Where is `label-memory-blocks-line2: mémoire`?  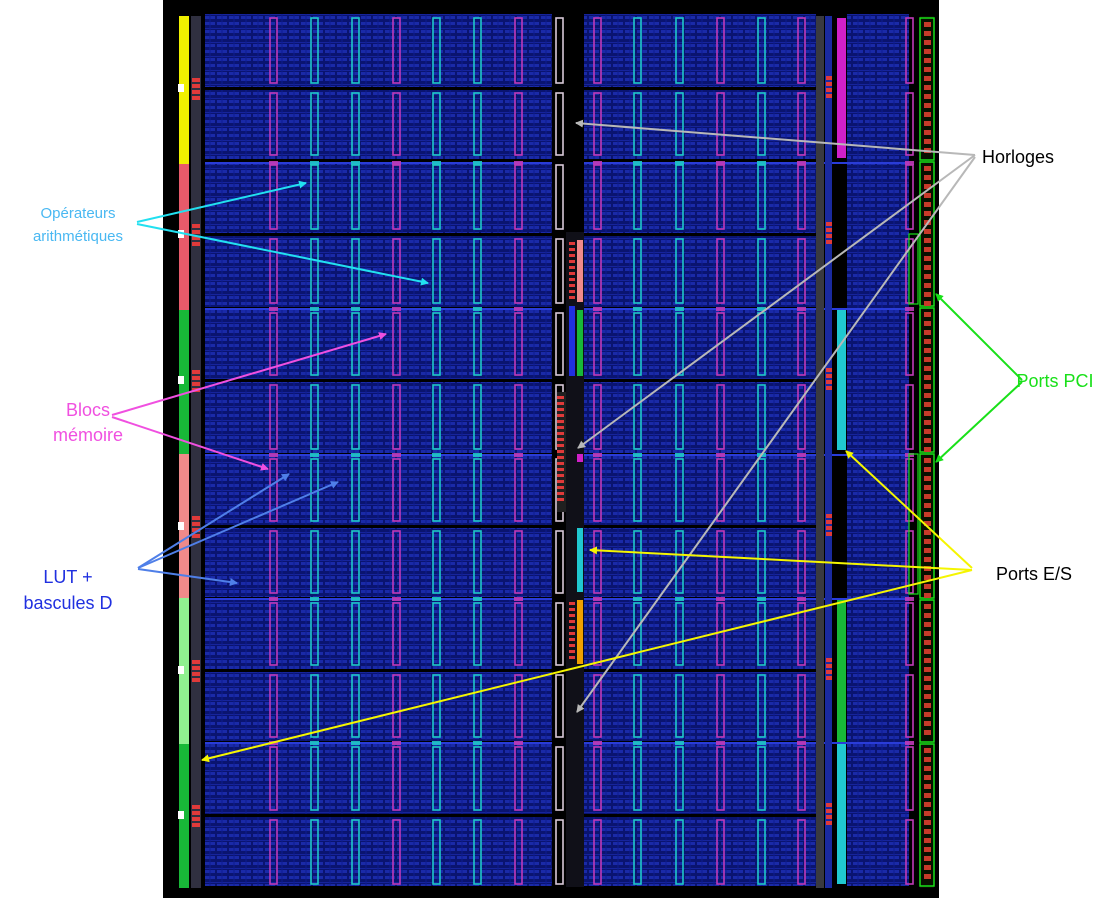 label-memory-blocks-line2: mémoire is located at coordinates (88, 435).